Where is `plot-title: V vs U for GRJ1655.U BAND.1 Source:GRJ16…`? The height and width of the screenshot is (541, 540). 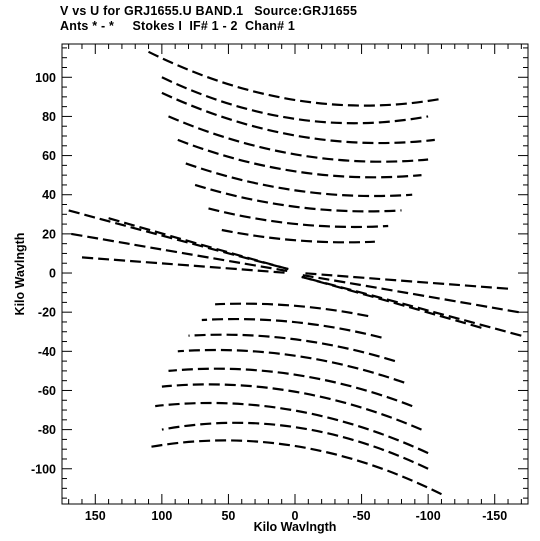
plot-title: V vs U for GRJ1655.U BAND.1 Source:GRJ16… is located at coordinates (209, 11).